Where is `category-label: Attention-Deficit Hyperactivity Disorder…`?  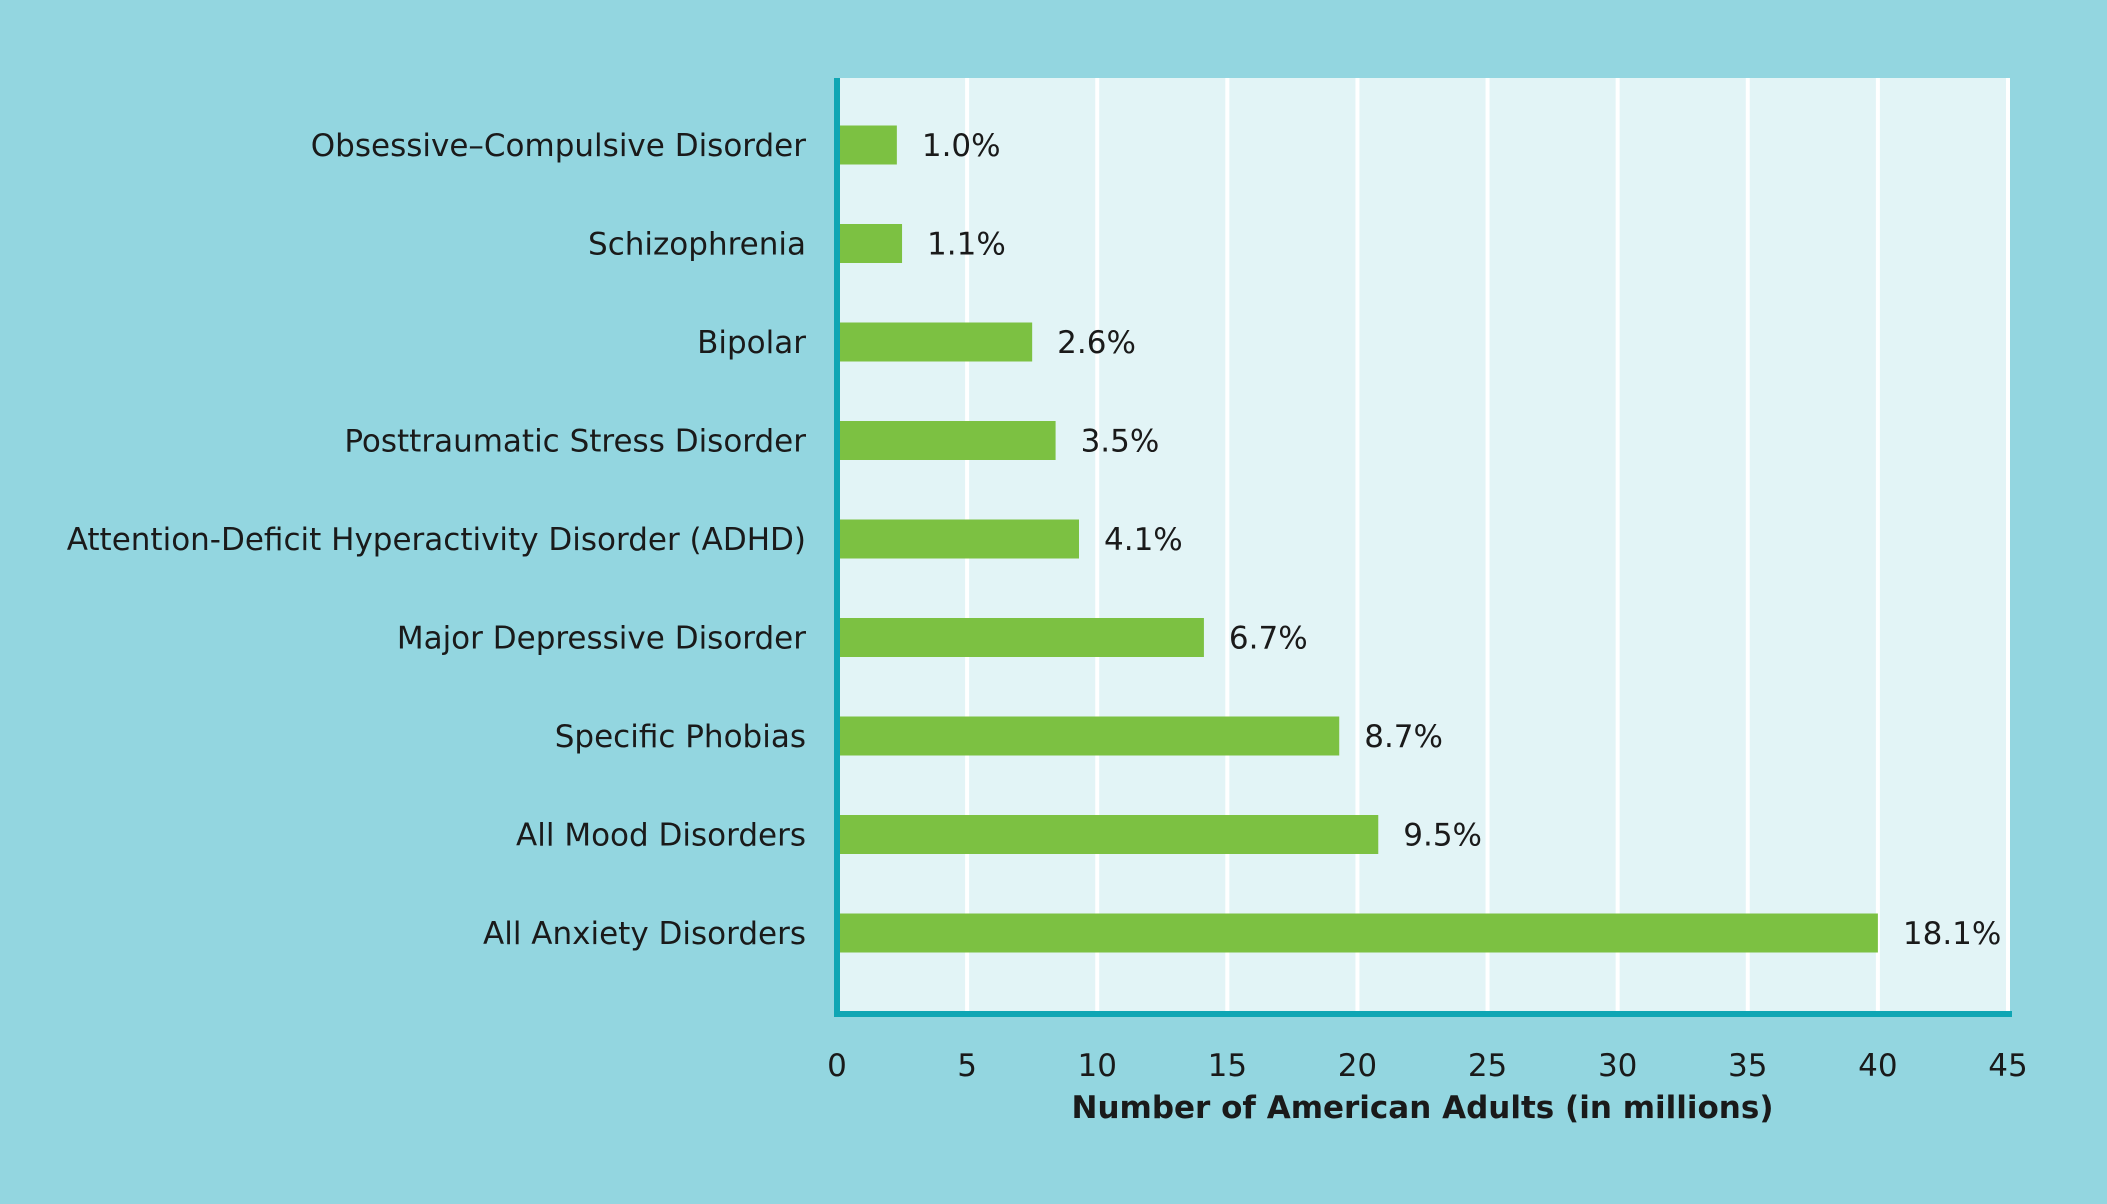 category-label: Attention-Deficit Hyperactivity Disorder… is located at coordinates (436, 540).